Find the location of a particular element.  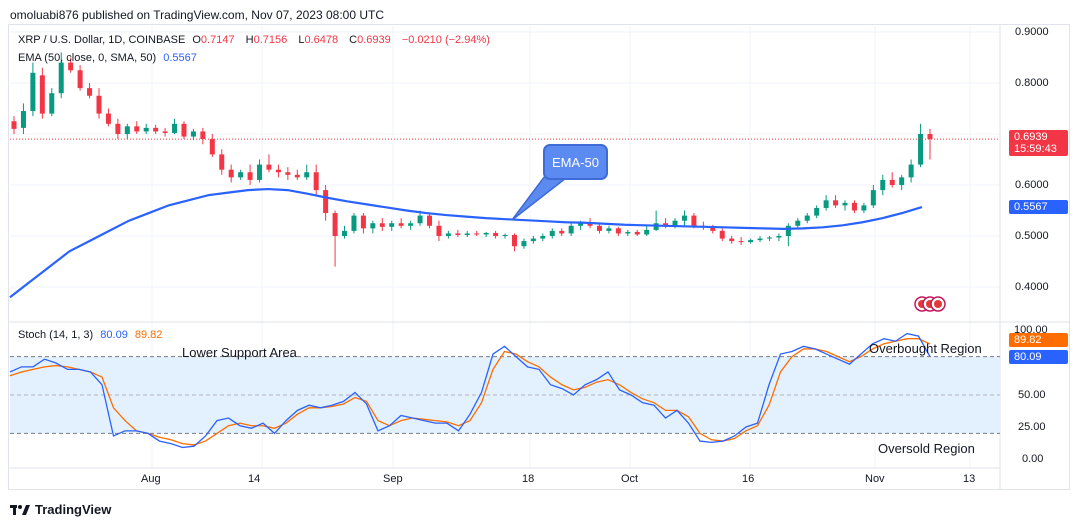

footer: TradingView is located at coordinates (60, 509).